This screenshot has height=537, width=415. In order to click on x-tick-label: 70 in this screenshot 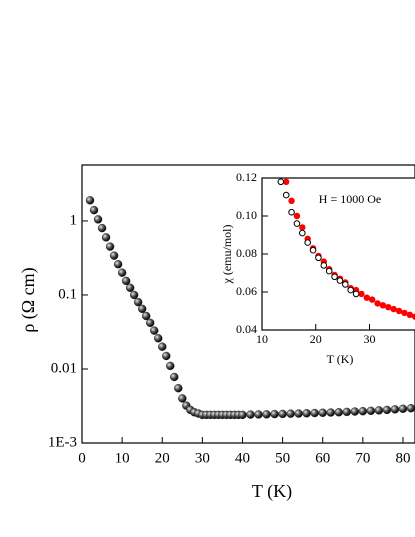, I will do `click(362, 458)`.